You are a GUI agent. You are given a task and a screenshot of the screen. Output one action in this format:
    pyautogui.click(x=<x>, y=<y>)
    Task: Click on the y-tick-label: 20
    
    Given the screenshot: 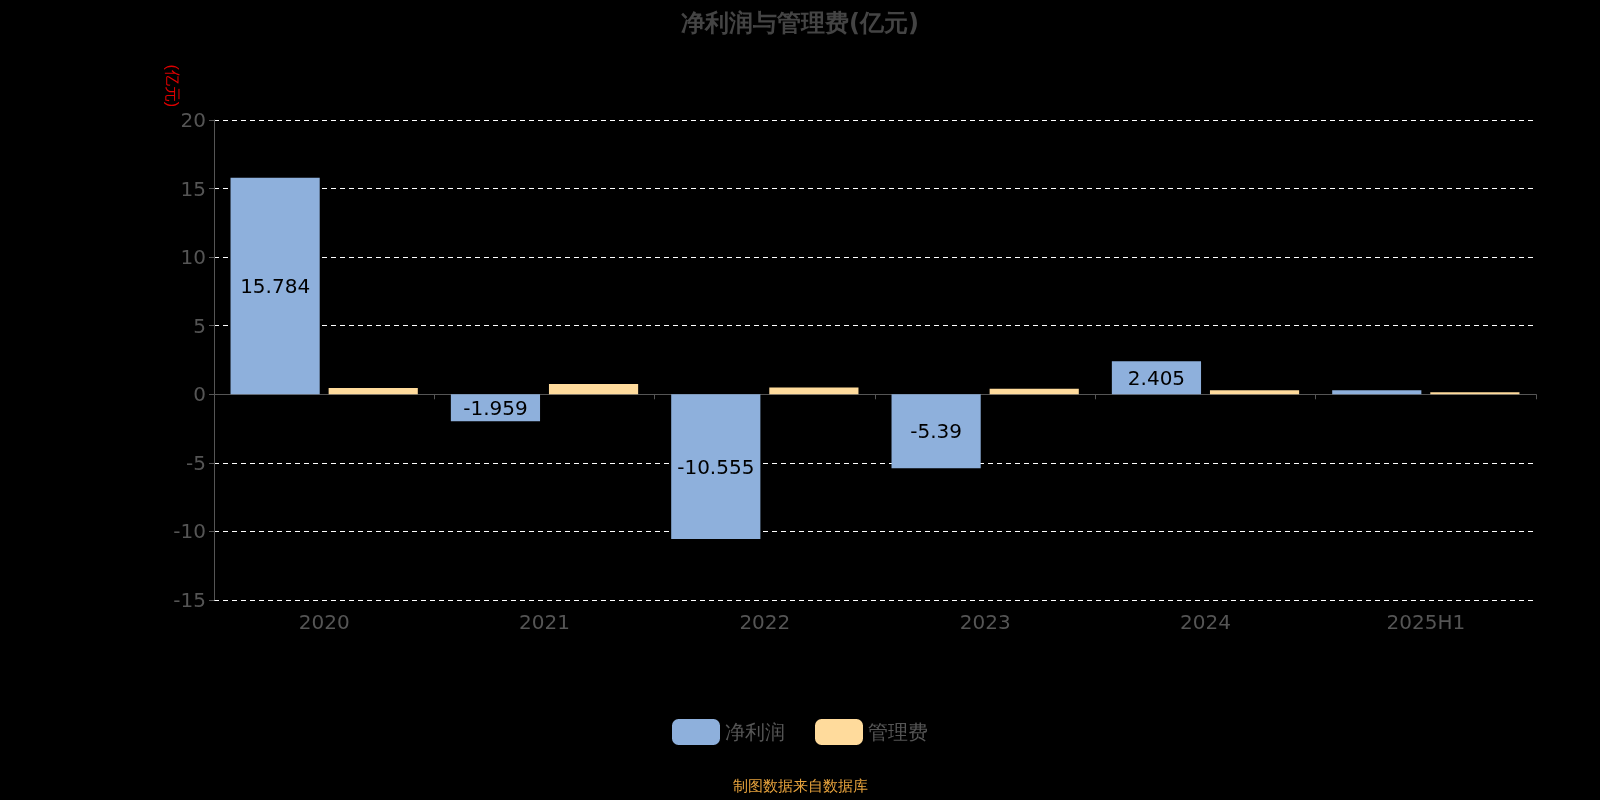 What is the action you would take?
    pyautogui.click(x=193, y=120)
    